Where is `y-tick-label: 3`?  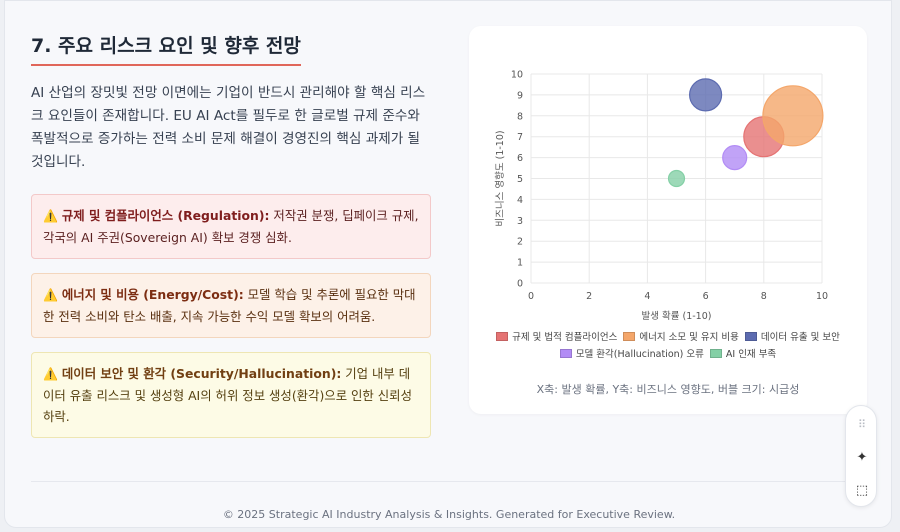
y-tick-label: 3 is located at coordinates (520, 221).